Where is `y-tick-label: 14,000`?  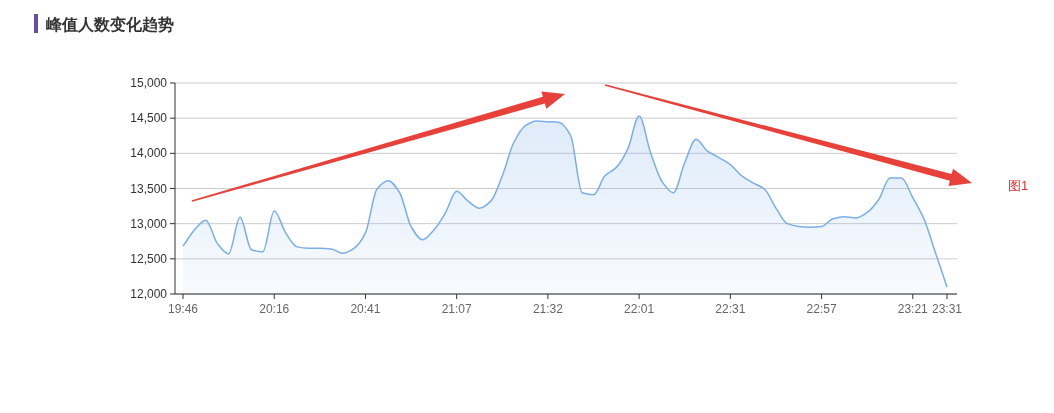 y-tick-label: 14,000 is located at coordinates (149, 153).